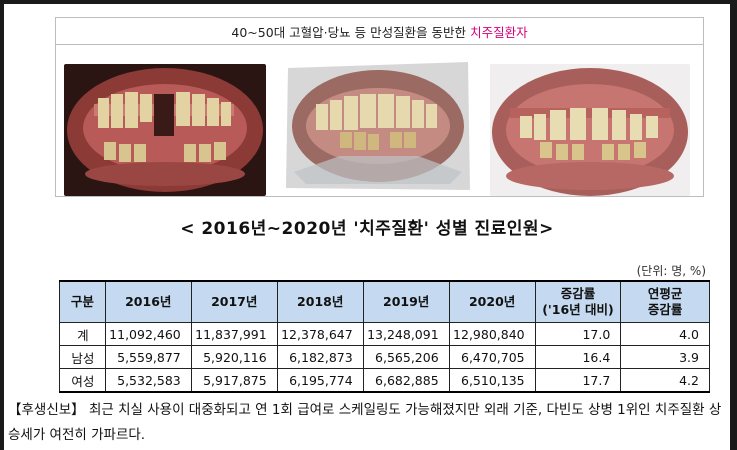 The height and width of the screenshot is (450, 737). What do you see at coordinates (320, 334) in the screenshot?
I see `table-cell: 12,378,647` at bounding box center [320, 334].